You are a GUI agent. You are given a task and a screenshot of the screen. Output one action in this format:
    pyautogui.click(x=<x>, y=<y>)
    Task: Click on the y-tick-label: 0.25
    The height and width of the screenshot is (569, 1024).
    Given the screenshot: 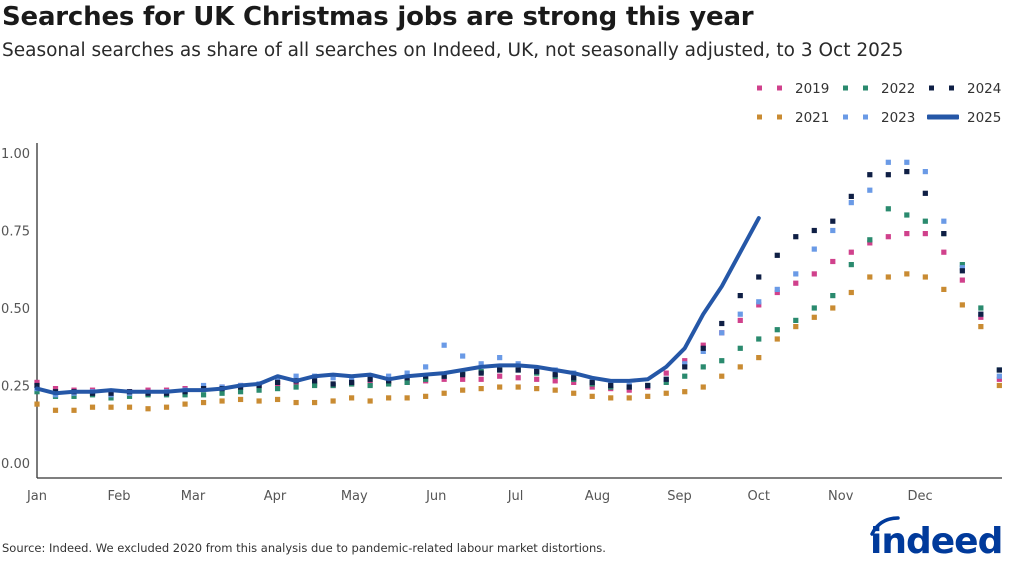 What is the action you would take?
    pyautogui.click(x=15, y=387)
    